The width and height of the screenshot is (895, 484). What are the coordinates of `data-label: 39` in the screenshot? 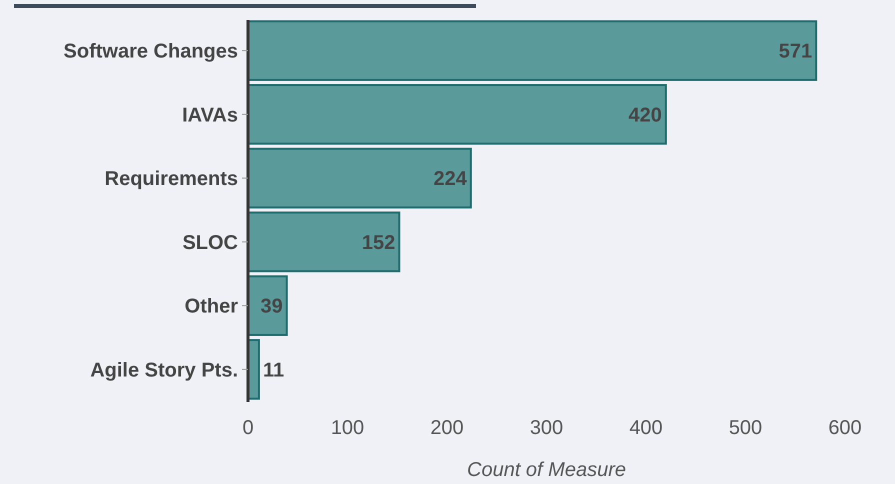 It's located at (271, 307).